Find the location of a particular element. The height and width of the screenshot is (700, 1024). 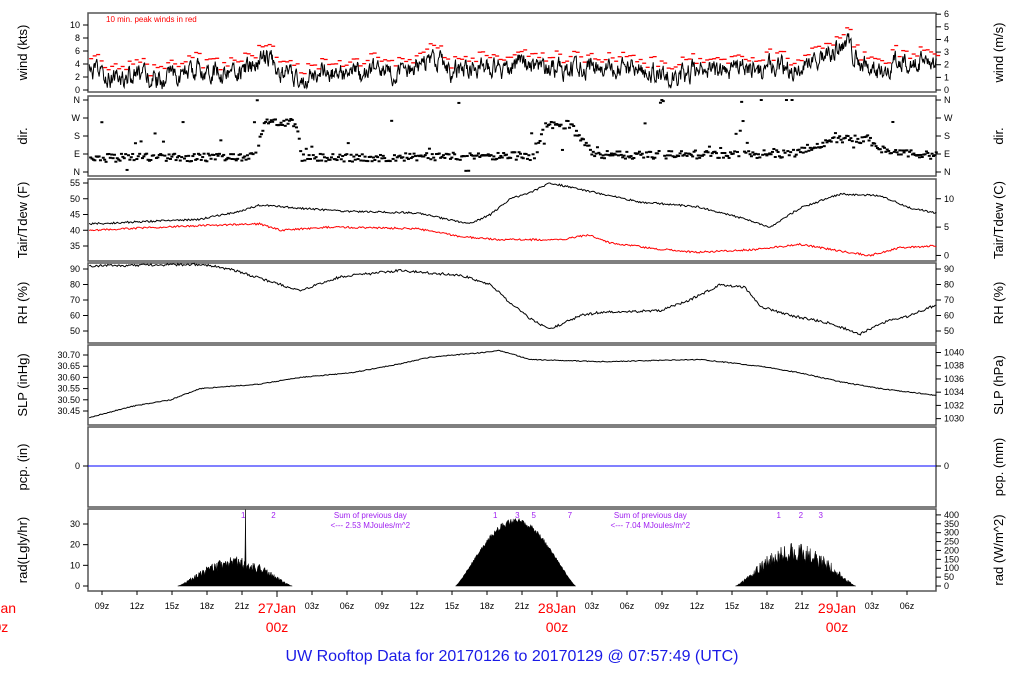

x-tick-label: 06z is located at coordinates (907, 606).